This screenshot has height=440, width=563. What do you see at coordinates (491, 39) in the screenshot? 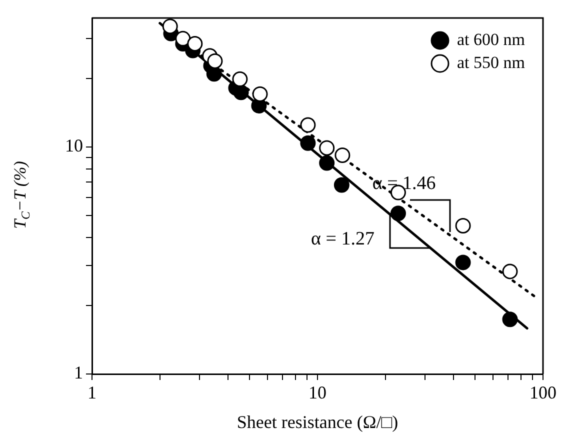
I see `legend-label: at 600 nm` at bounding box center [491, 39].